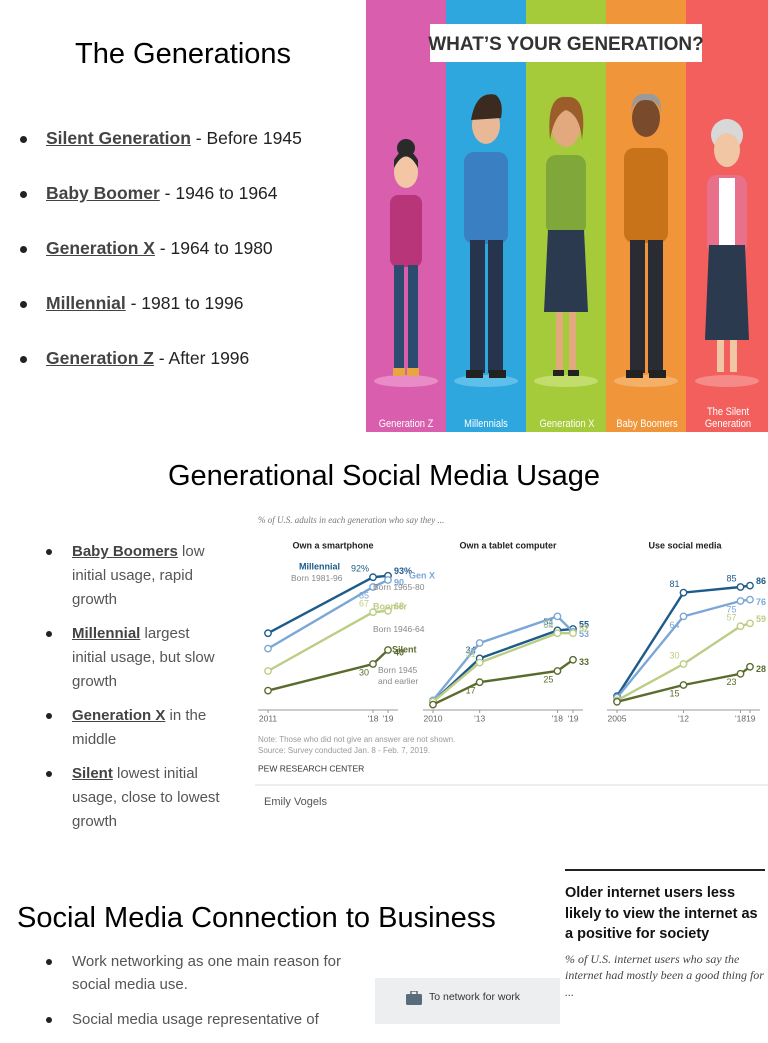  I want to click on series-born: Born 1946-64, so click(399, 629).